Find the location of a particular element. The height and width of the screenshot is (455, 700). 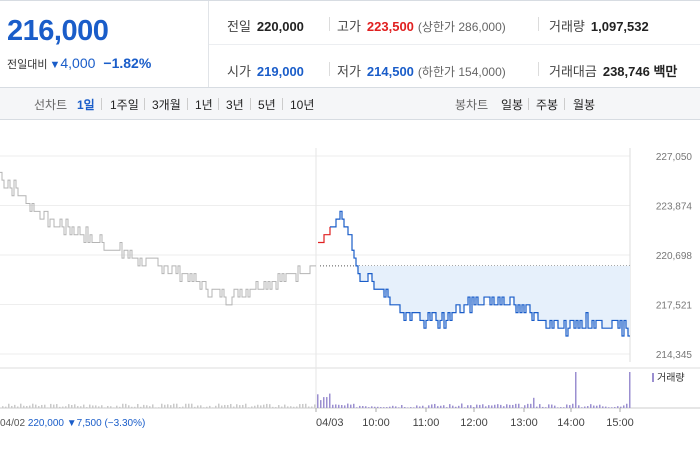

low: 저가 214,500 (하한가 154,000) is located at coordinates (421, 70).